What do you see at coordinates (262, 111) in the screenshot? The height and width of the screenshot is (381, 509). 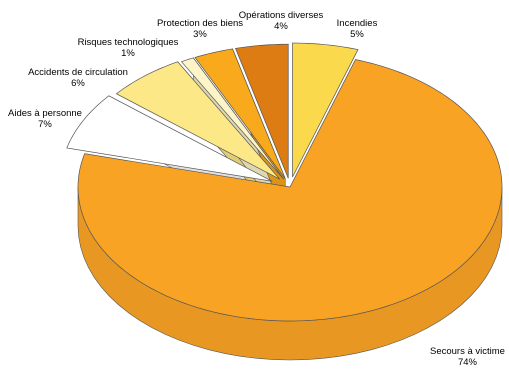 I see `slice-op-rations-diverses` at bounding box center [262, 111].